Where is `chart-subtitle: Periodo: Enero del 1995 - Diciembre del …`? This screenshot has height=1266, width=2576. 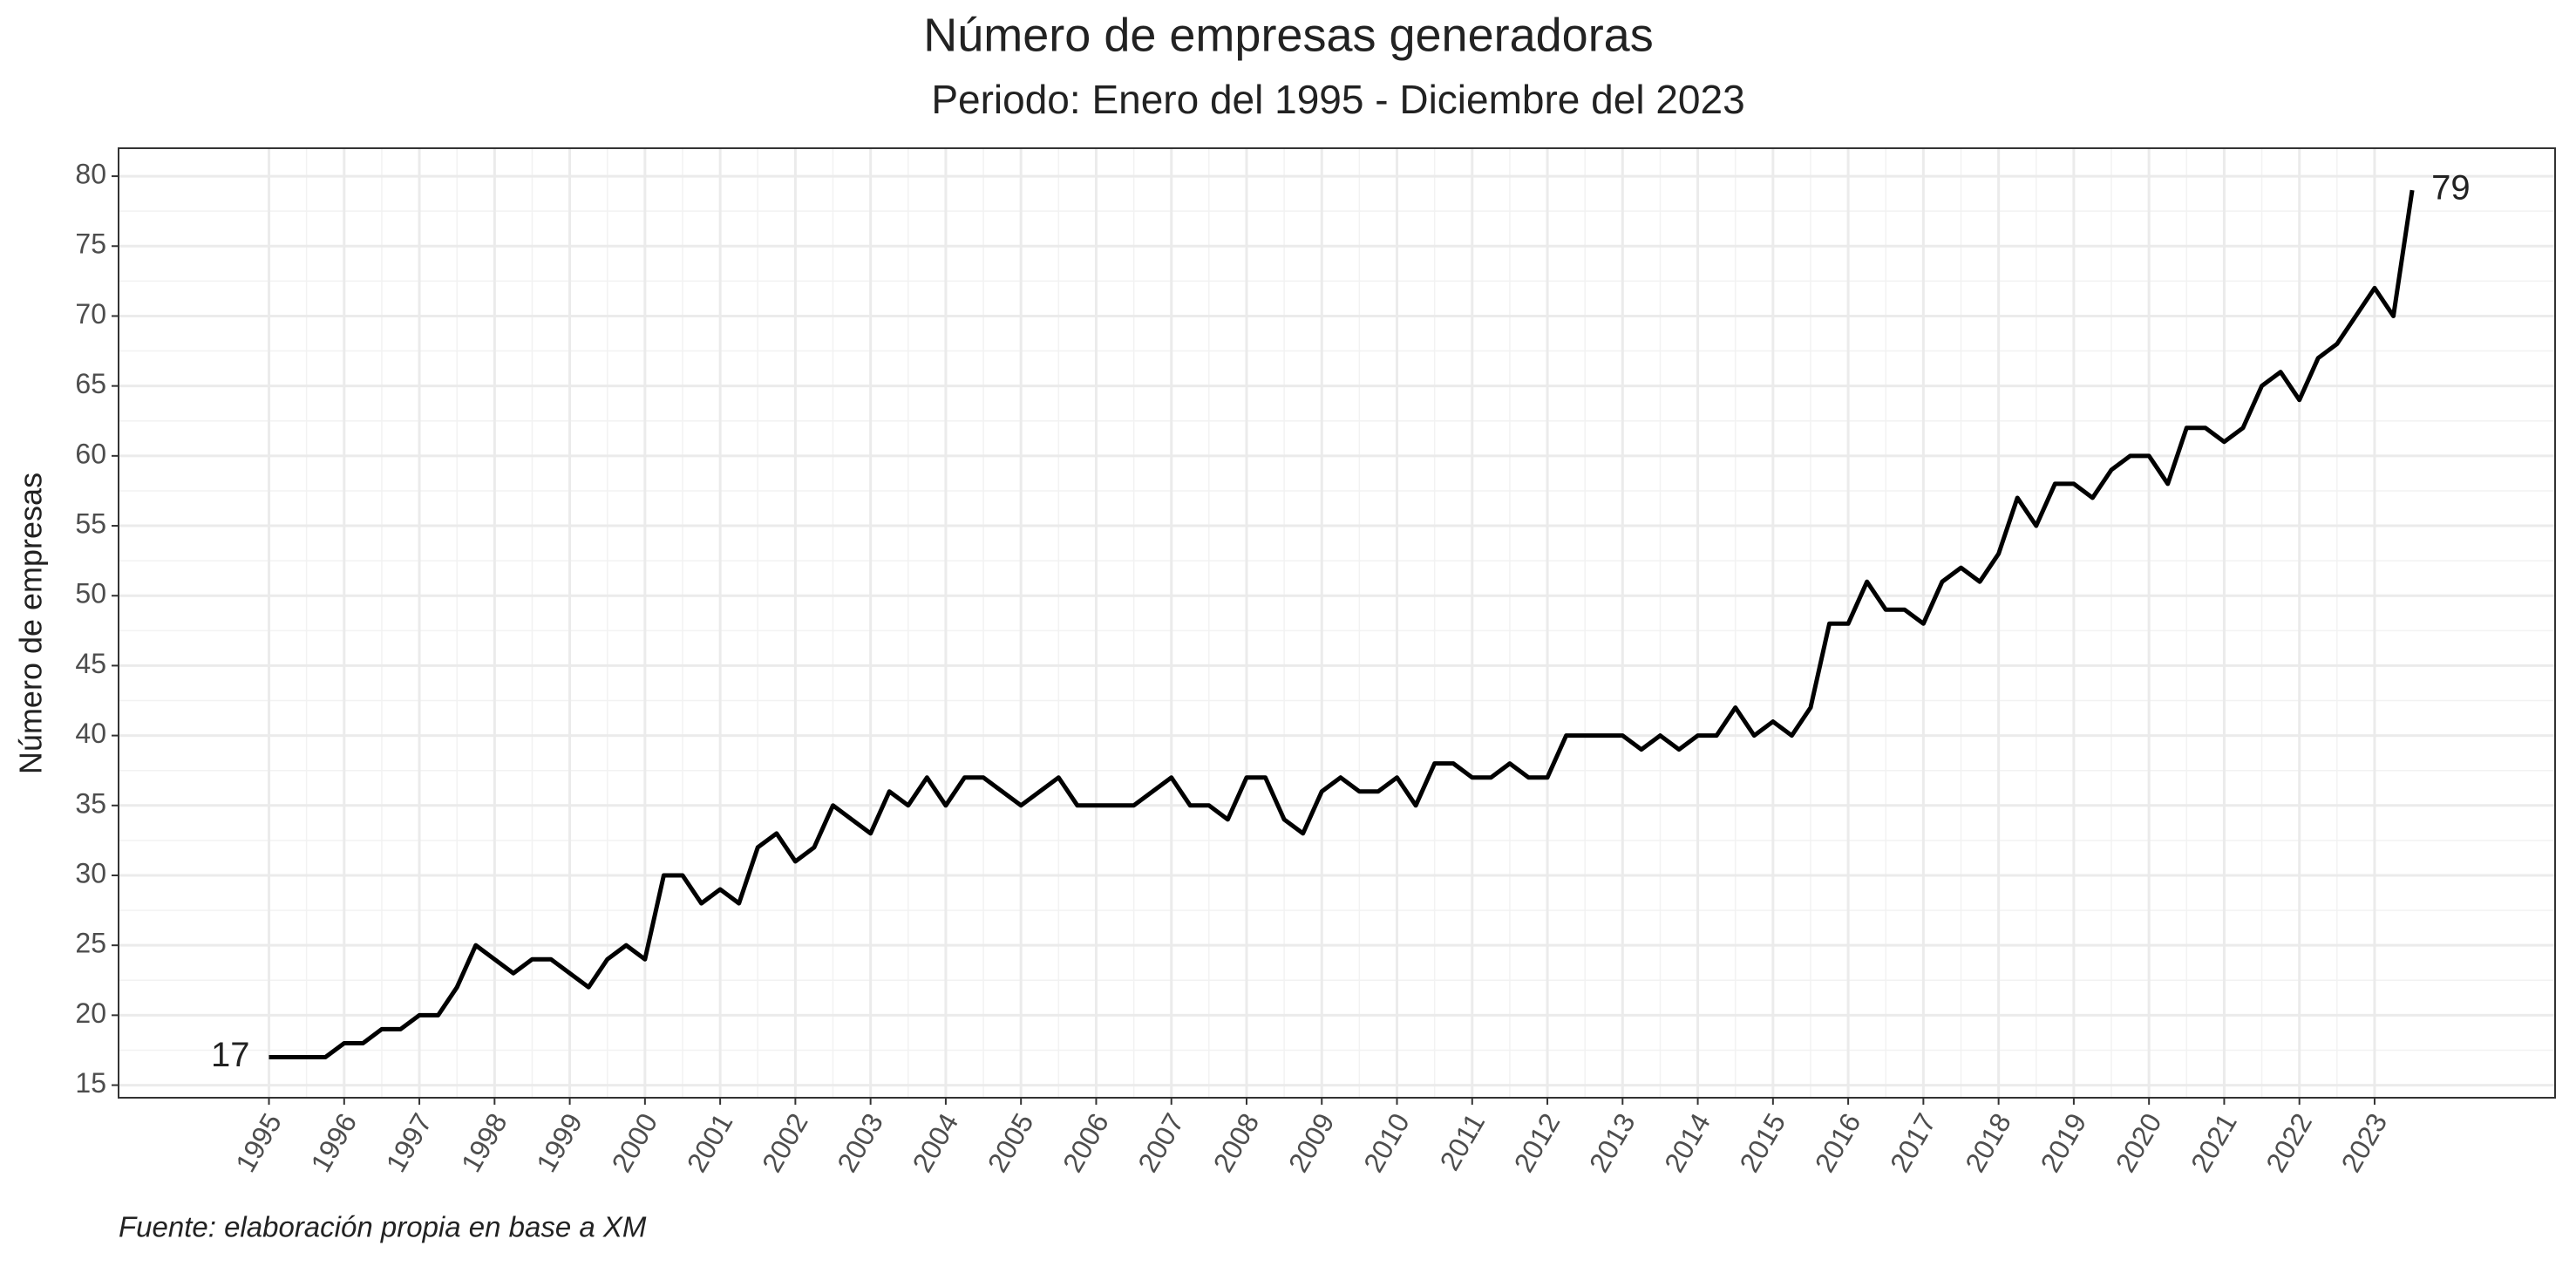
chart-subtitle: Periodo: Enero del 1995 - Diciembre del … is located at coordinates (1337, 99).